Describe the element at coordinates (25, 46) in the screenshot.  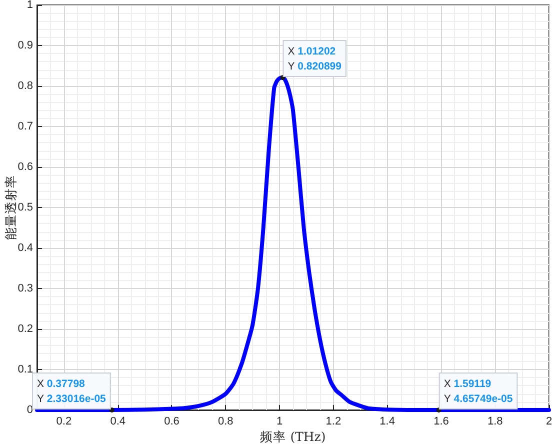
I see `y-tick-label: 0.9` at that location.